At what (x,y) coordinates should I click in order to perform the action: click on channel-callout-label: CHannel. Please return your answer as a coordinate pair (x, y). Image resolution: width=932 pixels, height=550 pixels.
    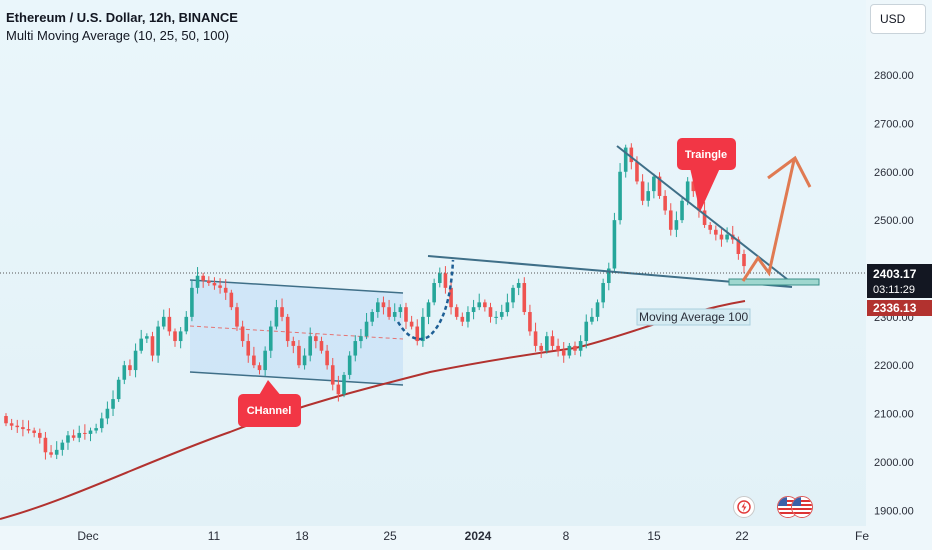
    Looking at the image, I should click on (269, 411).